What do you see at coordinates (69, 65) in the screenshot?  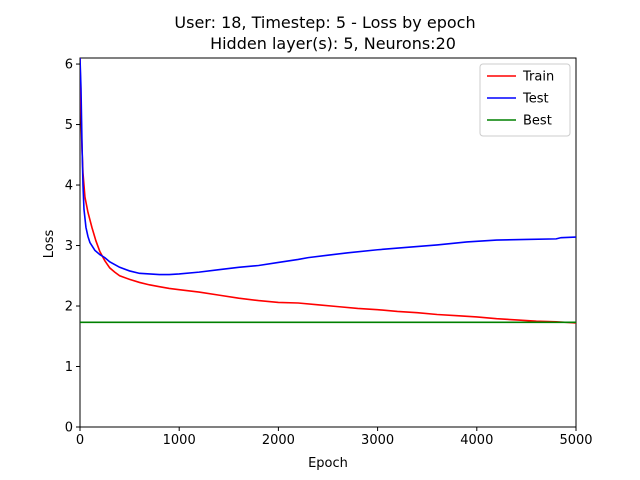 I see `y-tick-label: 6` at bounding box center [69, 65].